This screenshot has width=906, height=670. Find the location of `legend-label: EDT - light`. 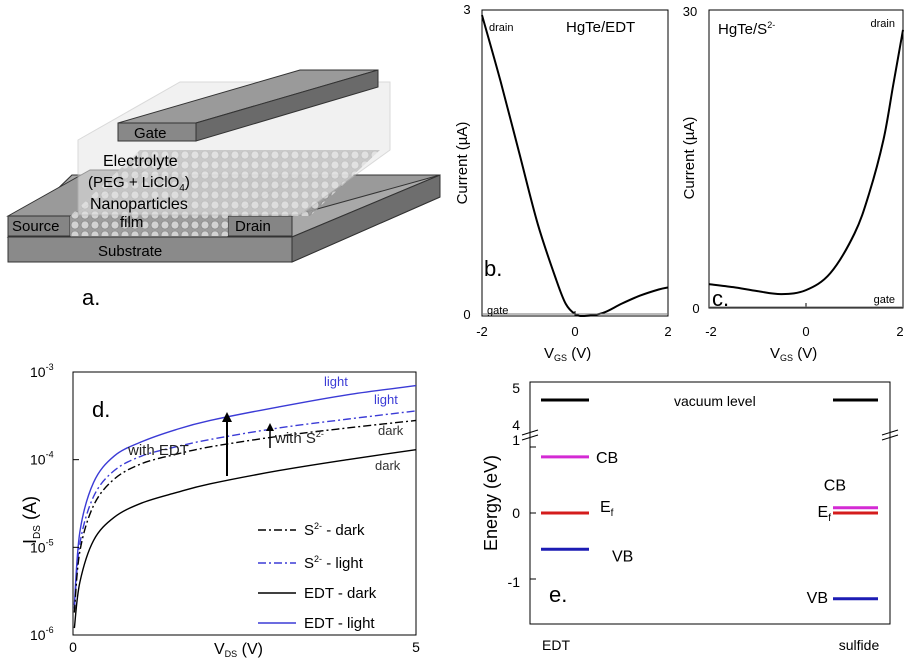

legend-label: EDT - light is located at coordinates (339, 623).